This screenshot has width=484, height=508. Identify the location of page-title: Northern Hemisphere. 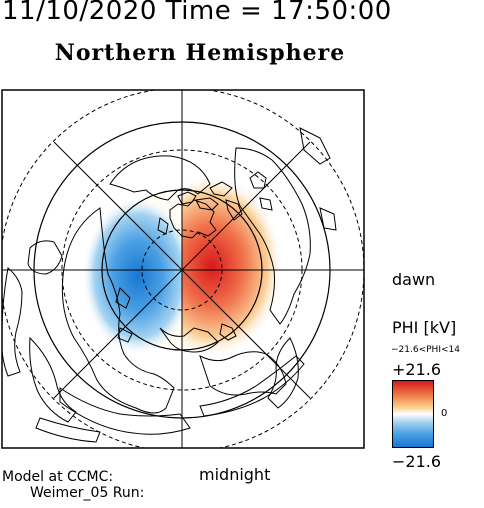
(200, 53).